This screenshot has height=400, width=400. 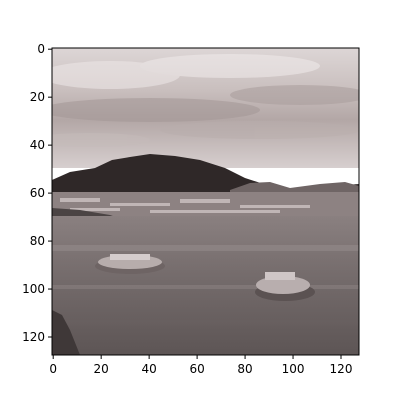 I want to click on x-tick-label: 20, so click(x=101, y=369).